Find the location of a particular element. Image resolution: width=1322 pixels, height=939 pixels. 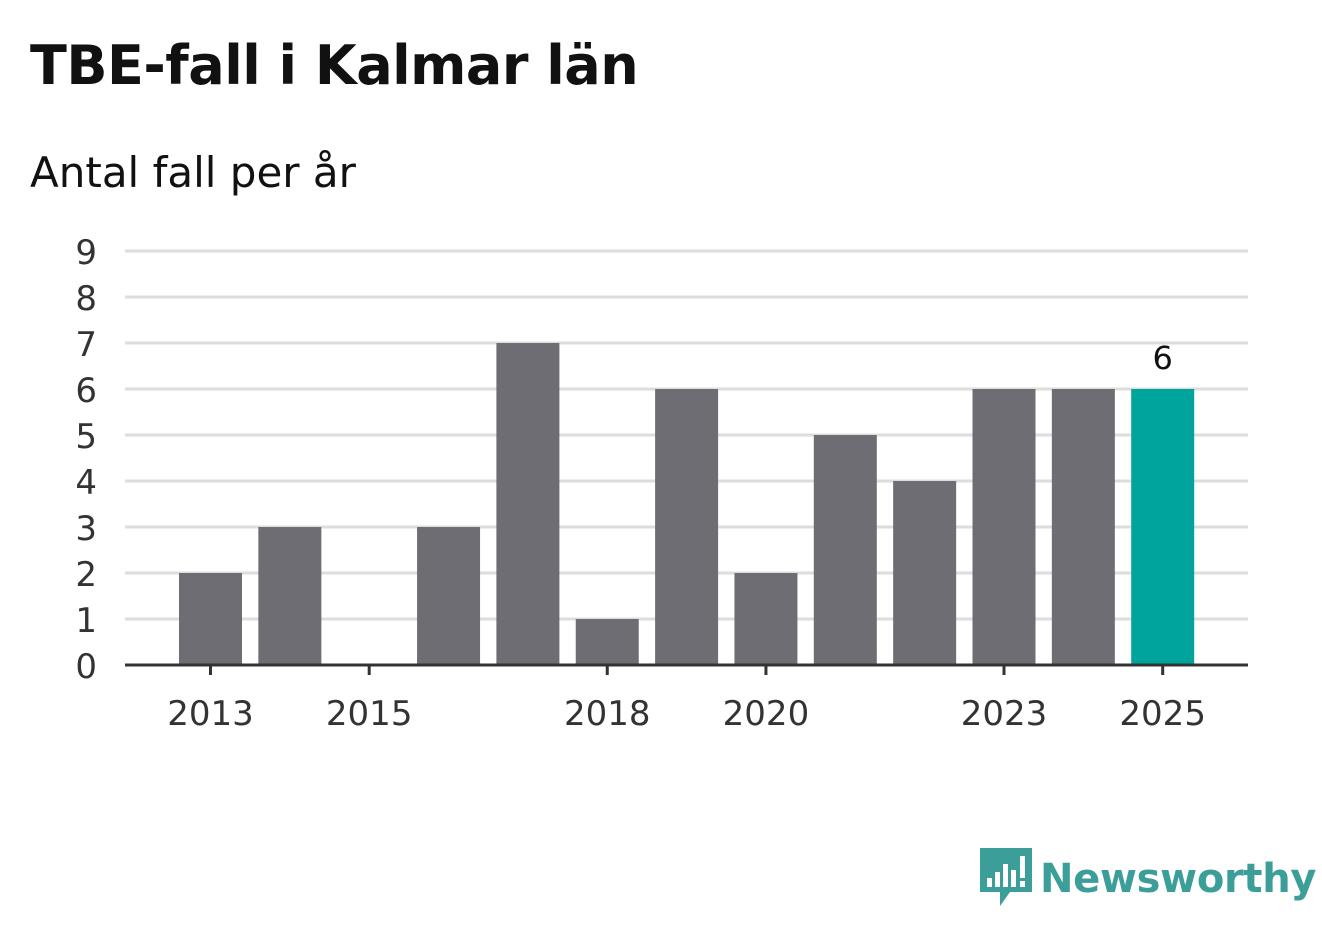

y-tick-label: 3 is located at coordinates (86, 529).